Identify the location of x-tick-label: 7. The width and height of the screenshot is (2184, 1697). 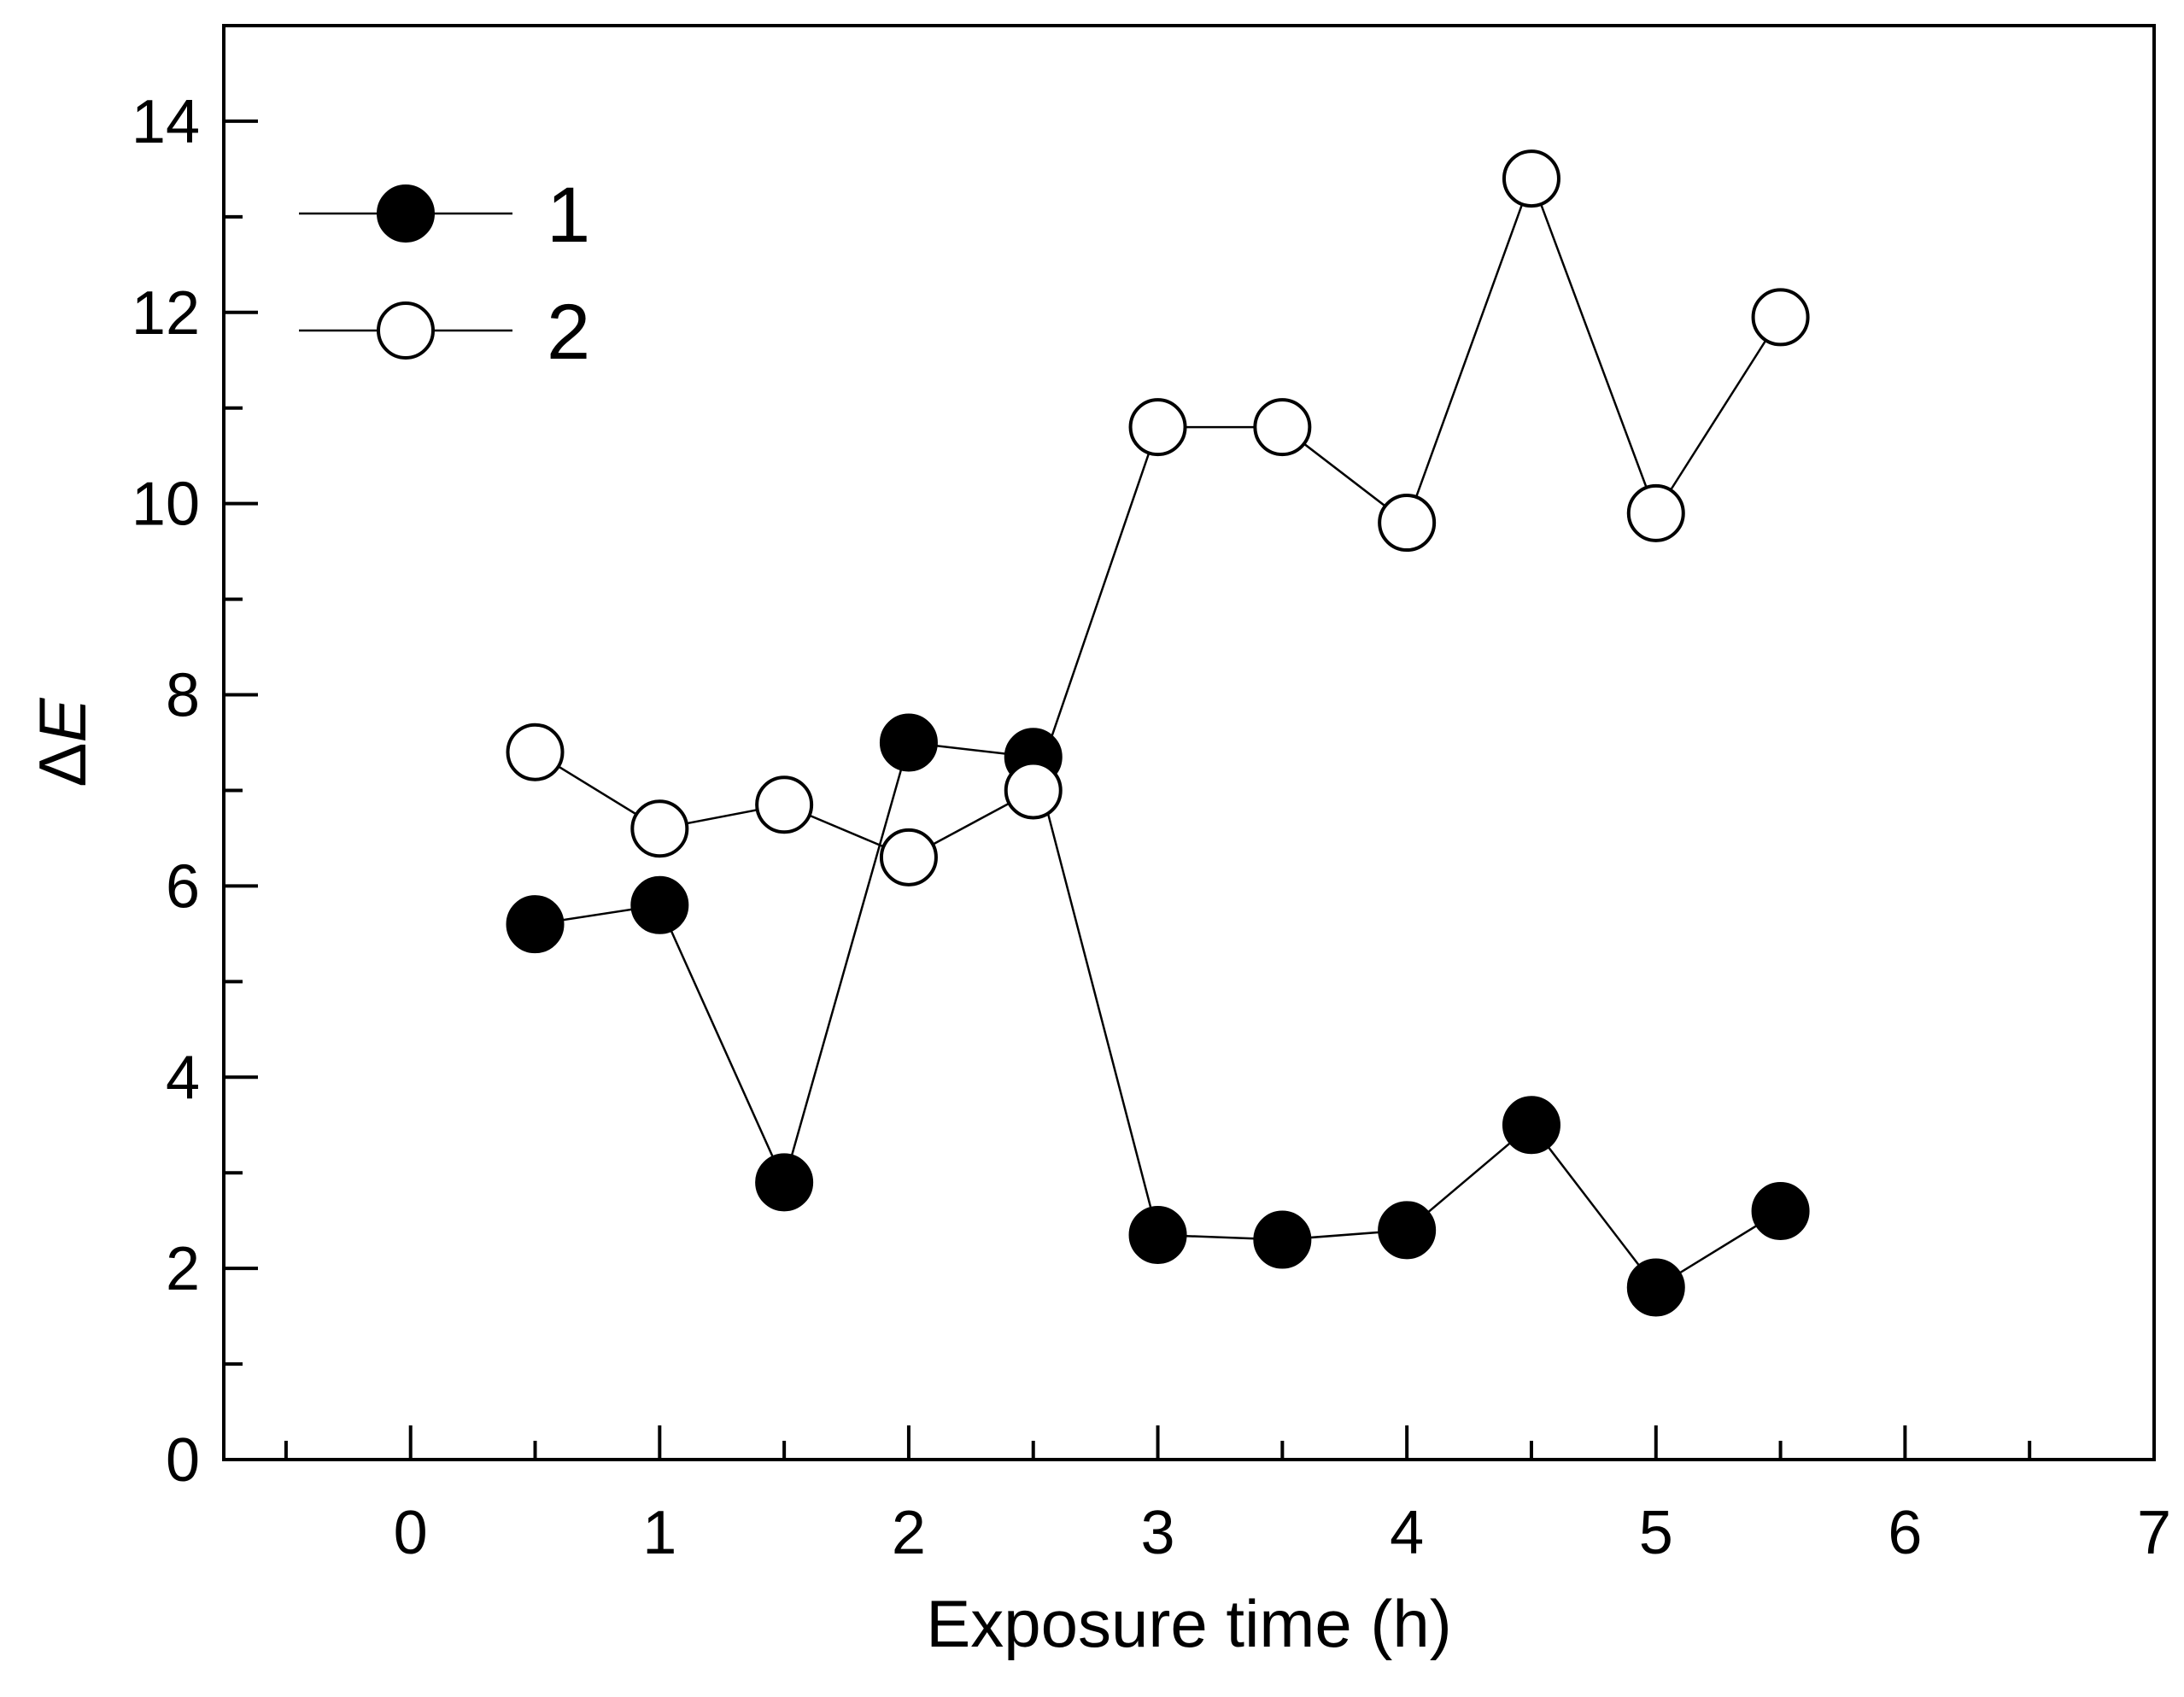
(2154, 1533).